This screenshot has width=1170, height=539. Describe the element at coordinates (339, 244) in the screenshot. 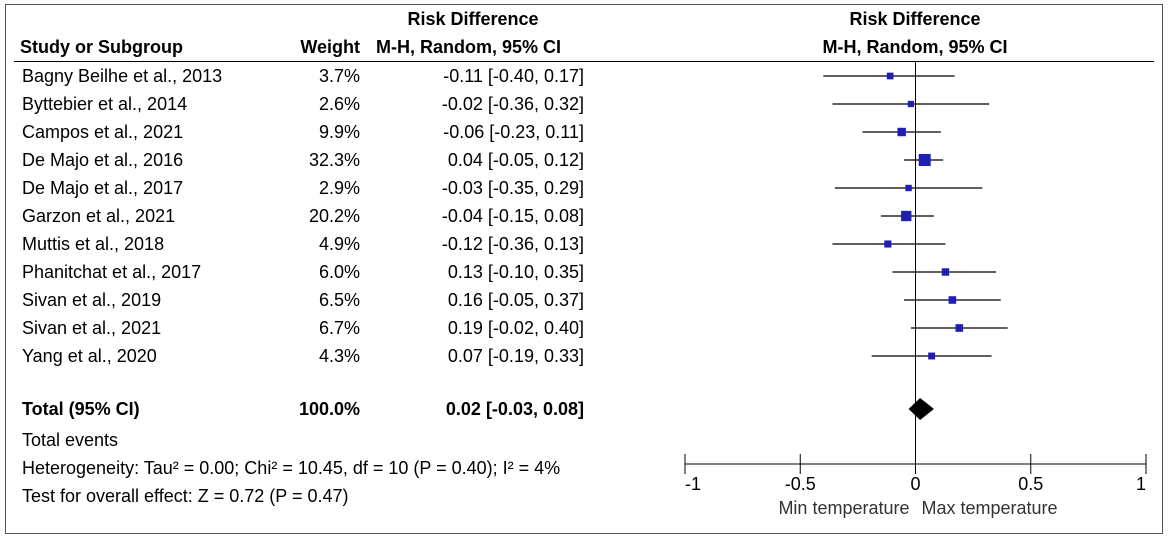

I see `study-weight: 4.9%` at that location.